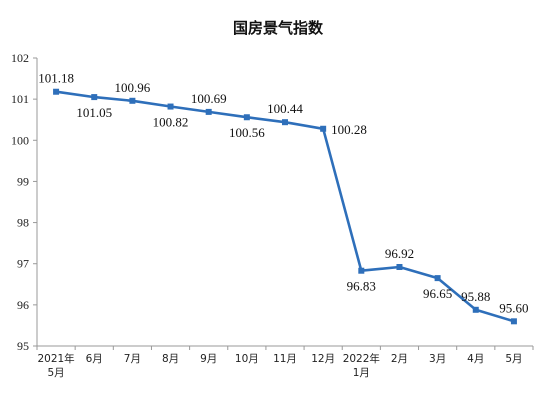  What do you see at coordinates (94, 359) in the screenshot?
I see `x-tick-label: 6月` at bounding box center [94, 359].